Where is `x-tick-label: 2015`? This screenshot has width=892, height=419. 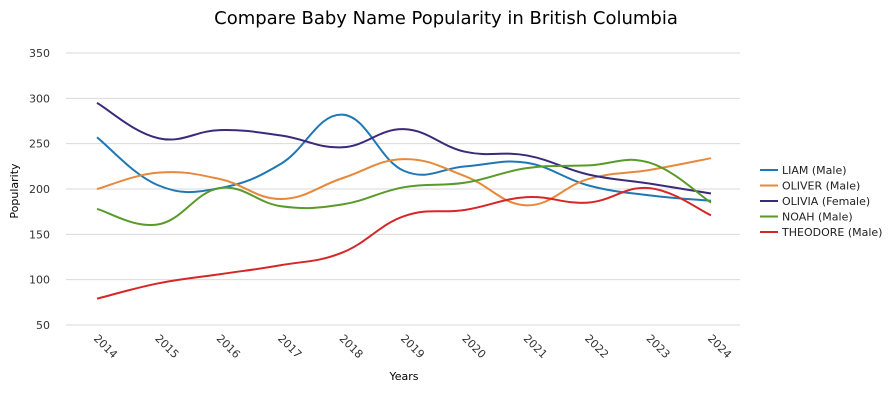
x-tick-label: 2015 is located at coordinates (166, 346).